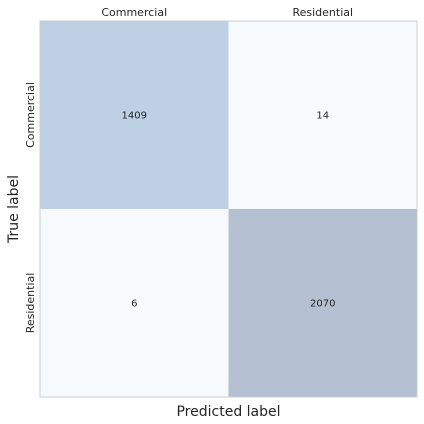 This screenshot has height=424, width=424. I want to click on x-axis-title: Predicted label, so click(228, 412).